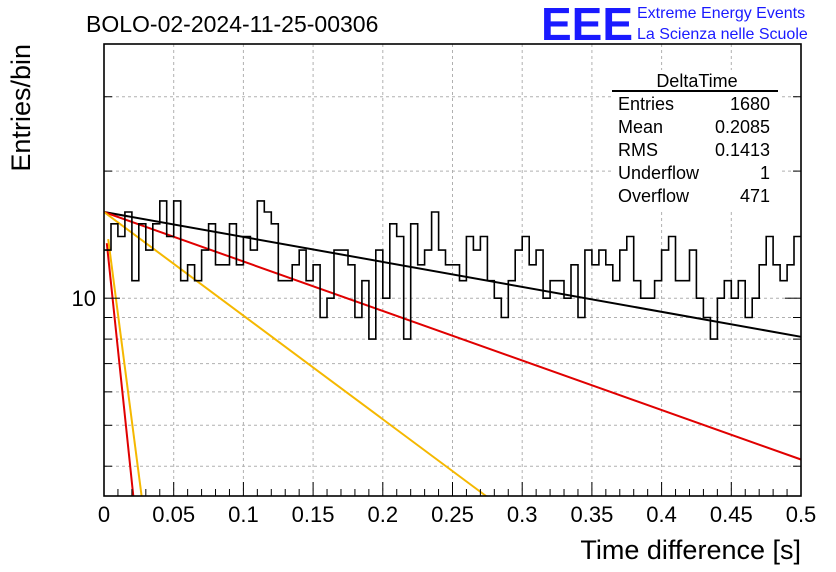  I want to click on stats-label-rms: RMS, so click(638, 150).